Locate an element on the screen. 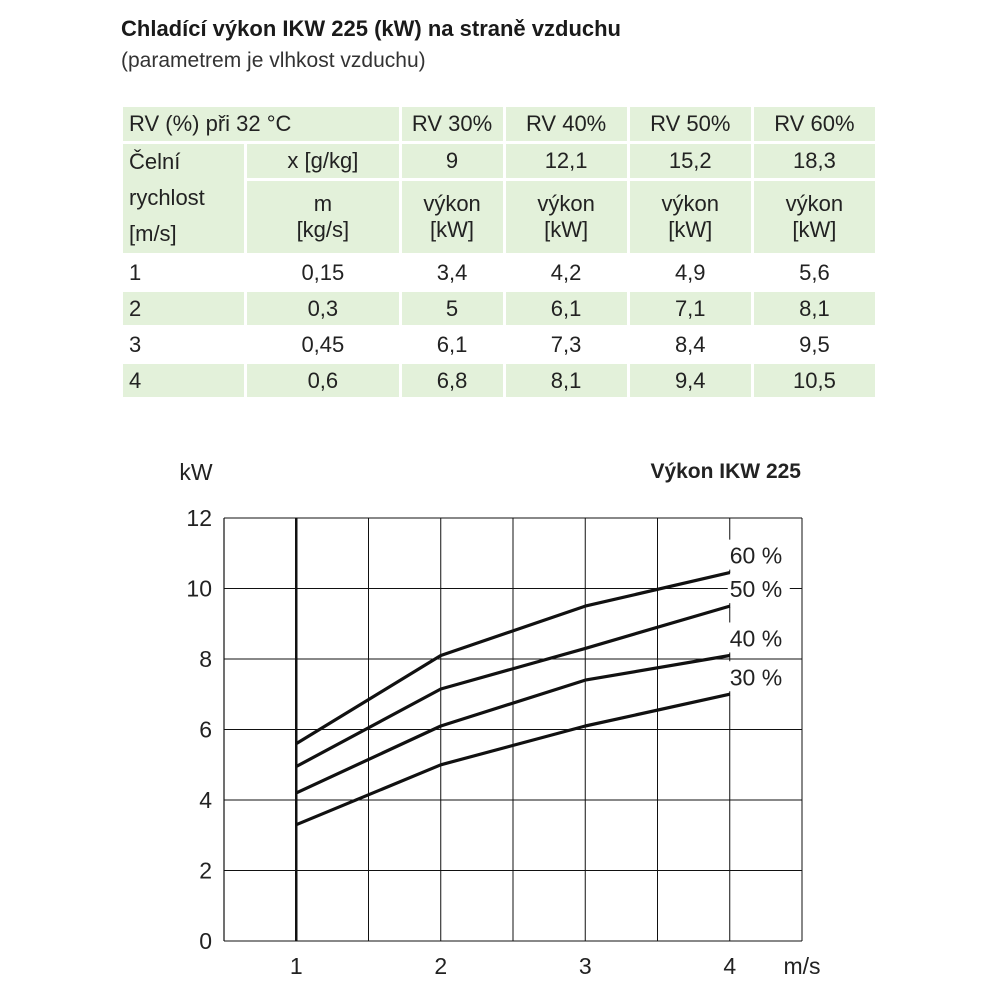 The image size is (1000, 1000). speed-cell: 3 is located at coordinates (135, 344).